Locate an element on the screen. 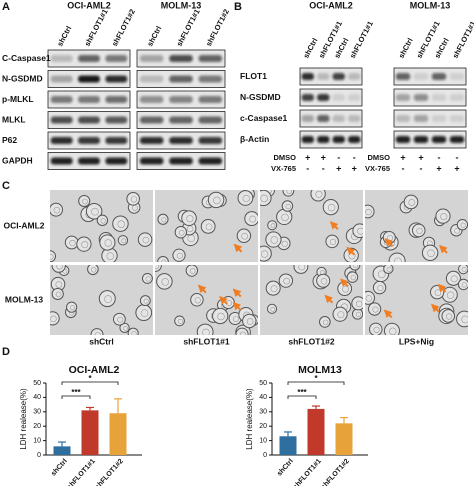 The height and width of the screenshot is (486, 474). column-label: LPS+Nig is located at coordinates (416, 341).